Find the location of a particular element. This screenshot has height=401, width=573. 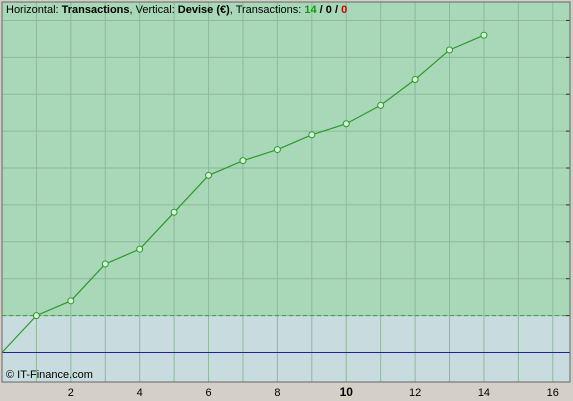

x-tick-label: 10 is located at coordinates (347, 392).